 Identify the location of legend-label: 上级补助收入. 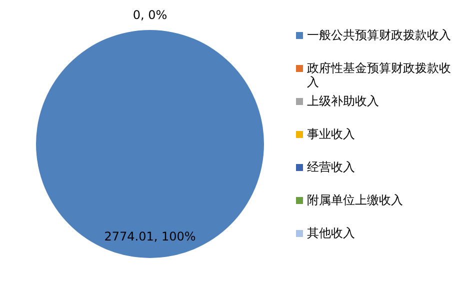
(343, 101).